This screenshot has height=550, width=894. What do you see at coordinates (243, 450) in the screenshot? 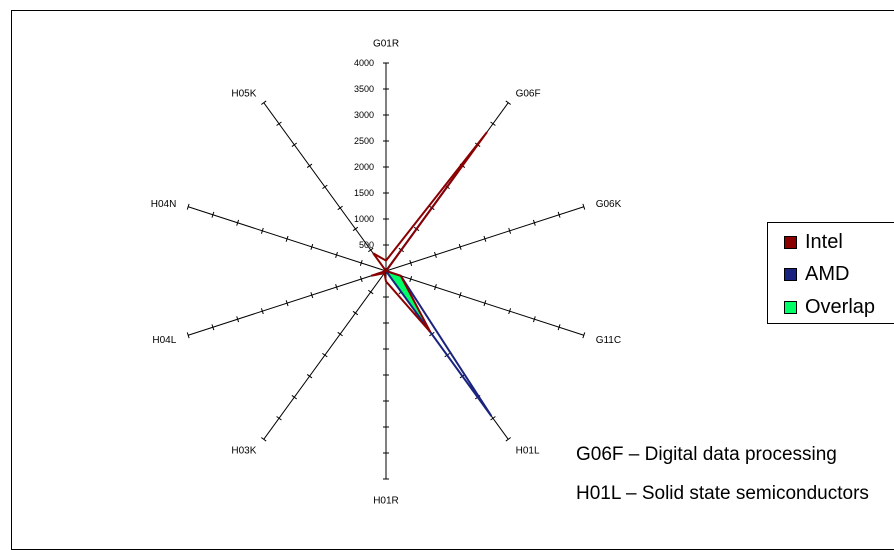
I see `axis-label-h03k: H03K` at bounding box center [243, 450].